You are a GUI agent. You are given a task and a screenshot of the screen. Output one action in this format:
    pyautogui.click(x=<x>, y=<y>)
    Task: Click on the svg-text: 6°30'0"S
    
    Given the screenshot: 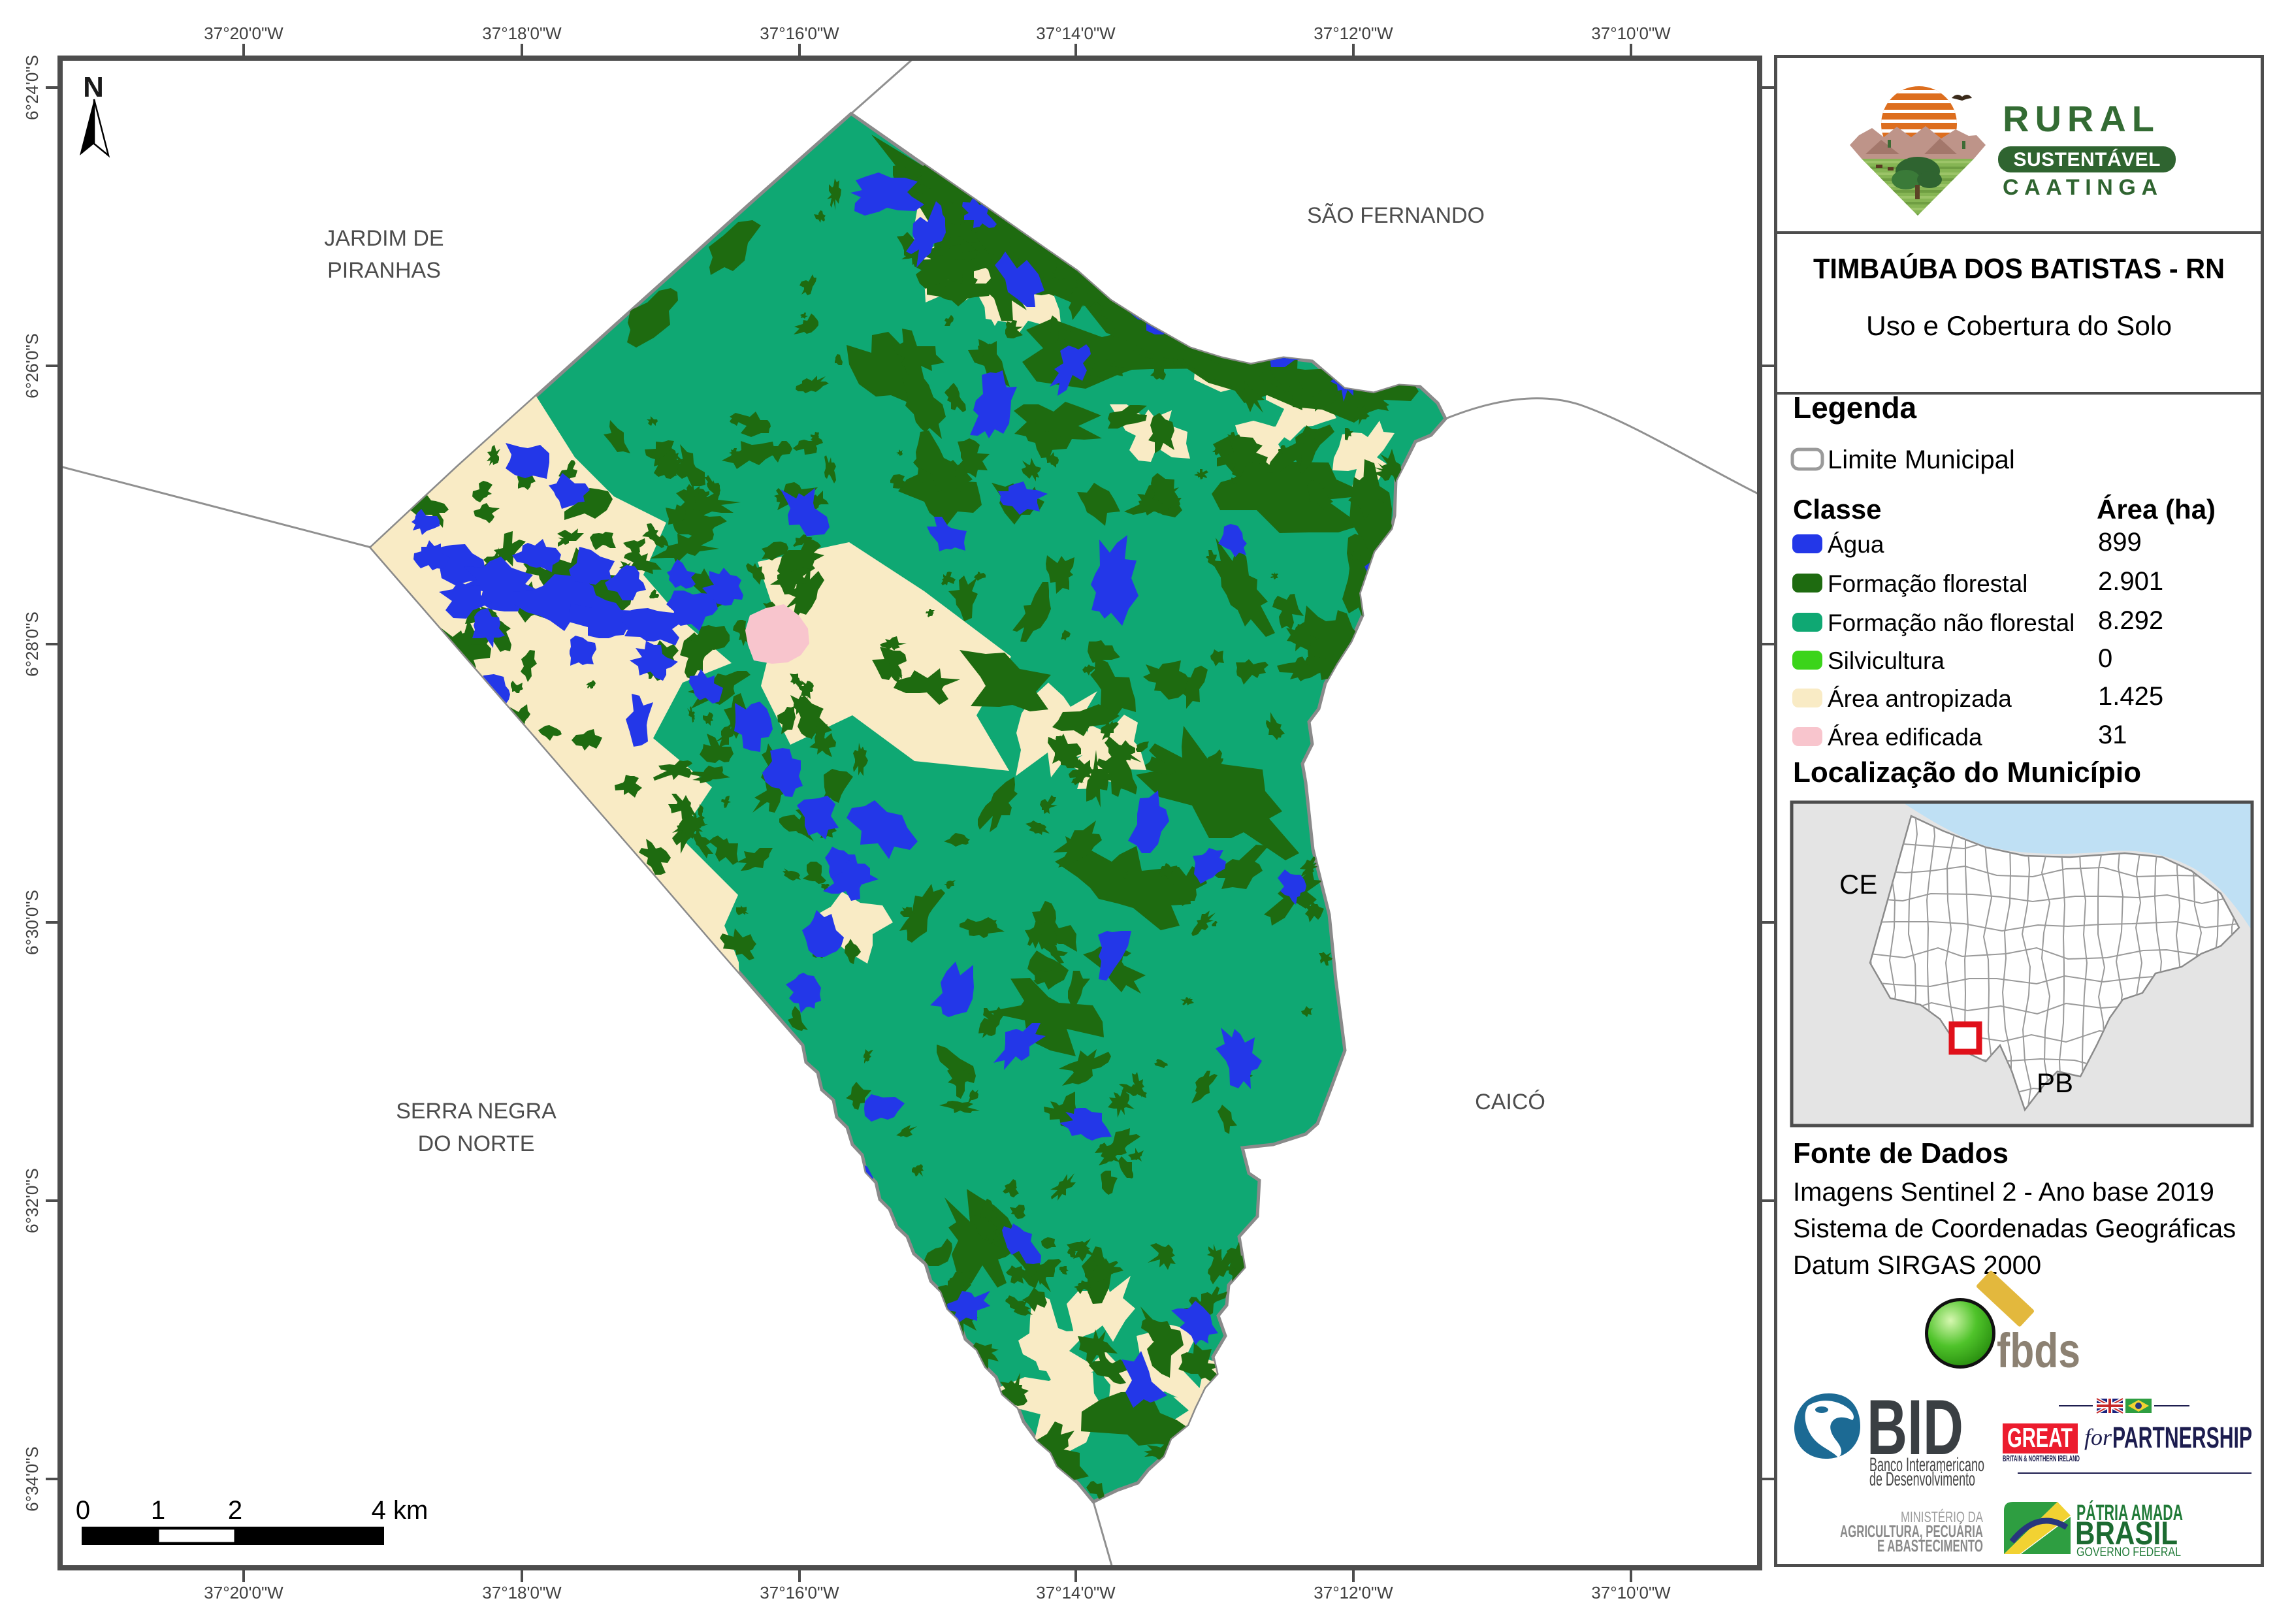 What is the action you would take?
    pyautogui.click(x=32, y=922)
    